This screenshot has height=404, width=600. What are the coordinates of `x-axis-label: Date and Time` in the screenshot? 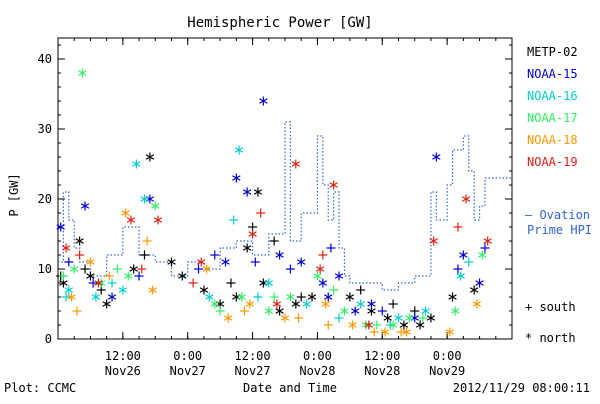 It's located at (290, 388).